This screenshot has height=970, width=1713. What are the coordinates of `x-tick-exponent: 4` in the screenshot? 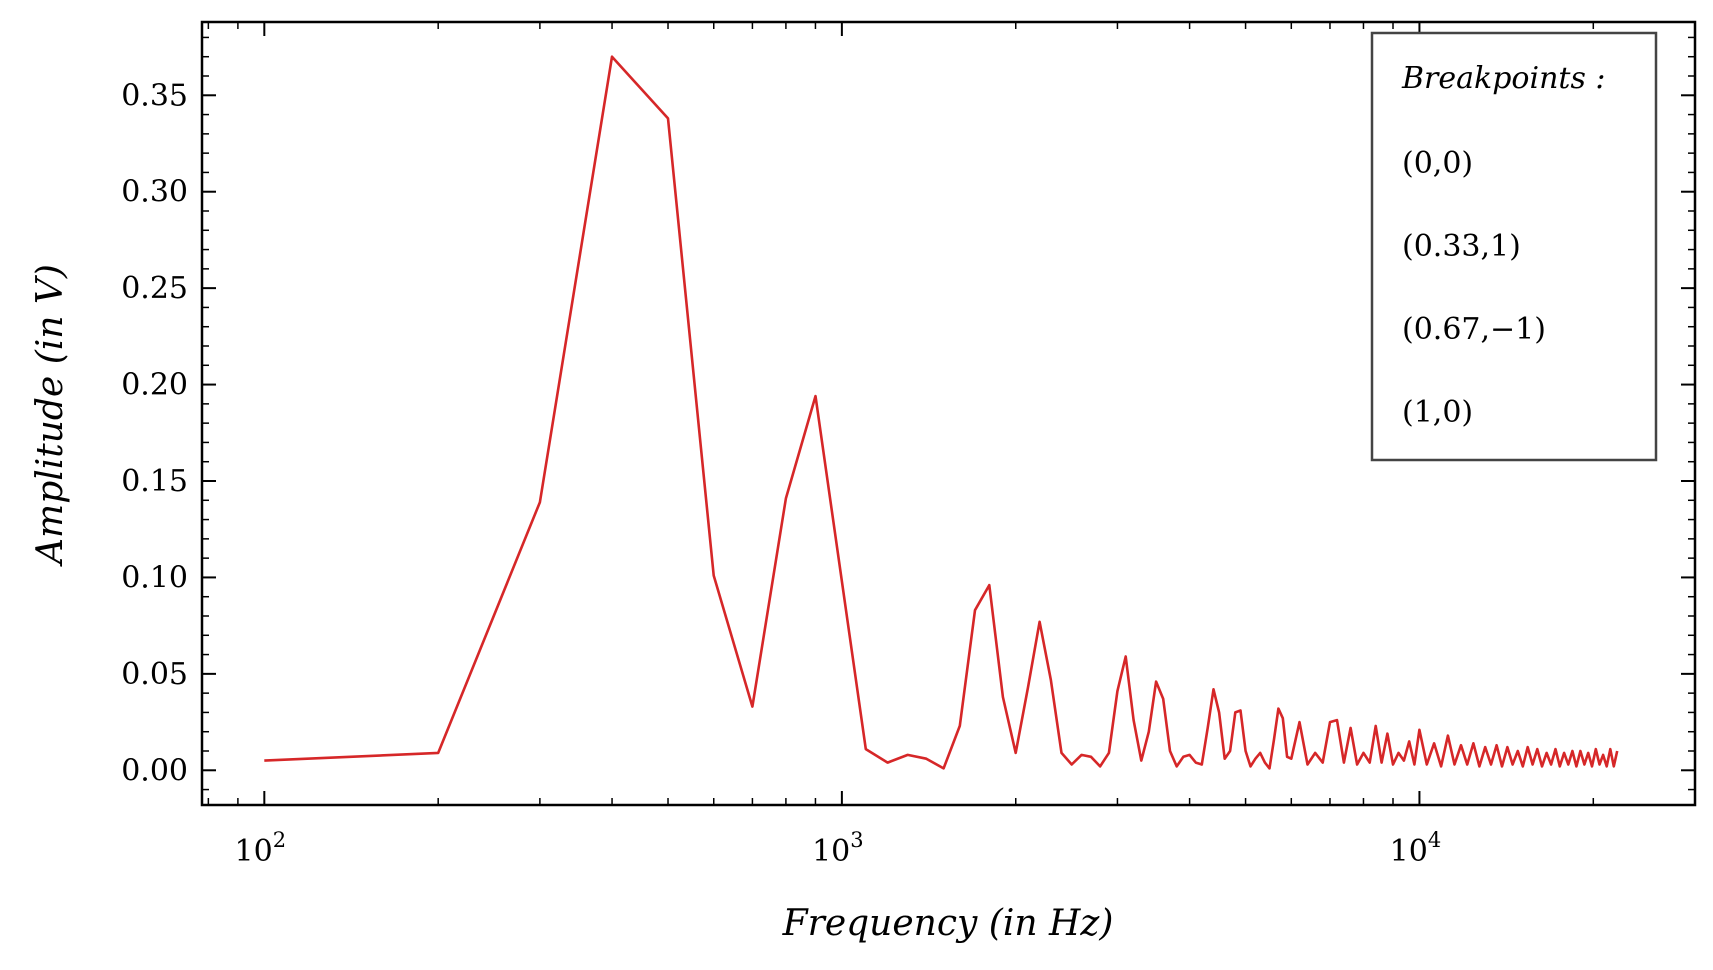 It's located at (1434, 840).